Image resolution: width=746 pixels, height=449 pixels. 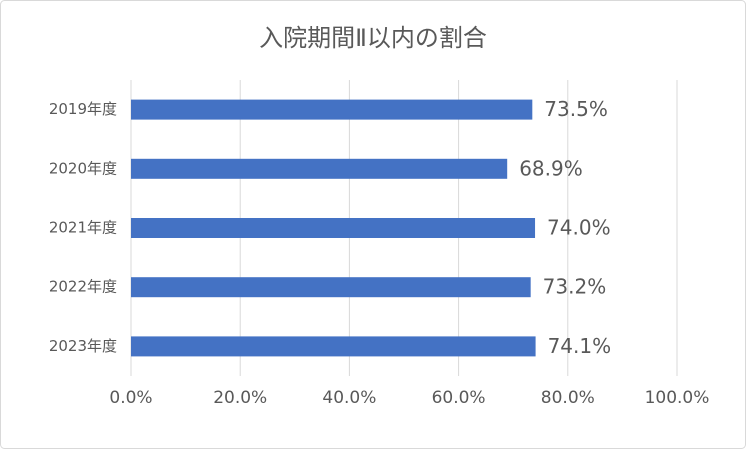 What do you see at coordinates (459, 398) in the screenshot?
I see `x-tick-label: 60.0%` at bounding box center [459, 398].